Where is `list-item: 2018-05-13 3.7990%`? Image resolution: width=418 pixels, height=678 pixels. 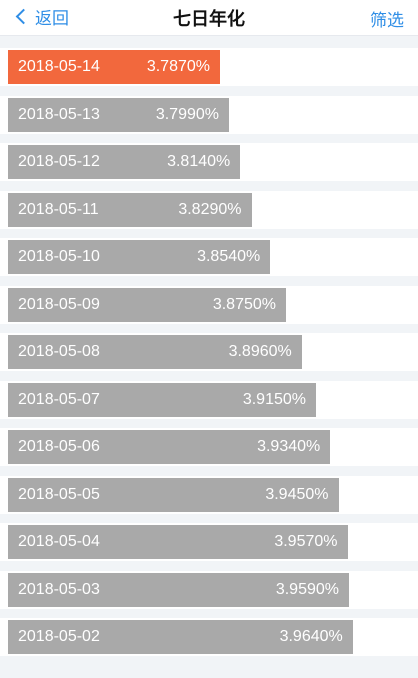 list-item: 2018-05-13 3.7990% is located at coordinates (209, 114).